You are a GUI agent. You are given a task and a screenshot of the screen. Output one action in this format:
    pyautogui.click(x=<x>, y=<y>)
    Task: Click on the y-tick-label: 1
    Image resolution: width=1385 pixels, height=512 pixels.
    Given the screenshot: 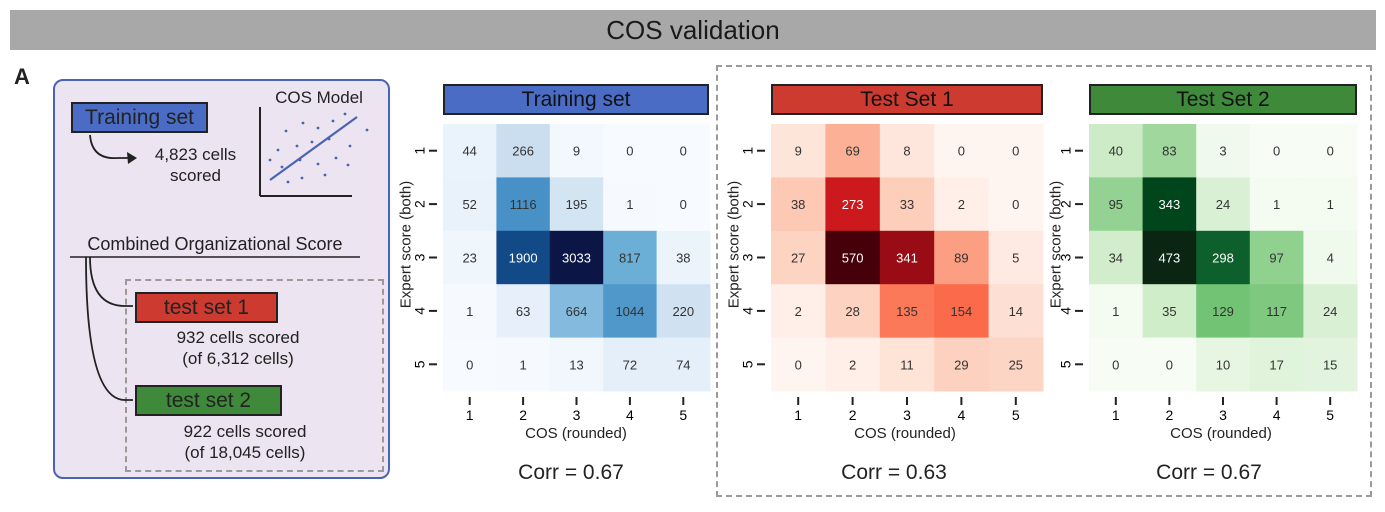 What is the action you would take?
    pyautogui.click(x=1066, y=151)
    